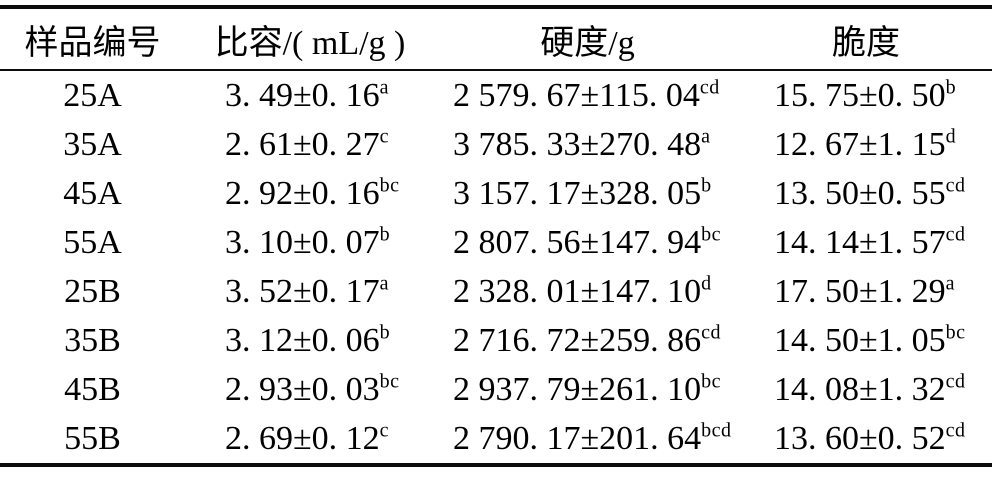 This screenshot has height=478, width=992. Describe the element at coordinates (302, 242) in the screenshot. I see `specific-volume-value: 3. 10±0. 07` at that location.